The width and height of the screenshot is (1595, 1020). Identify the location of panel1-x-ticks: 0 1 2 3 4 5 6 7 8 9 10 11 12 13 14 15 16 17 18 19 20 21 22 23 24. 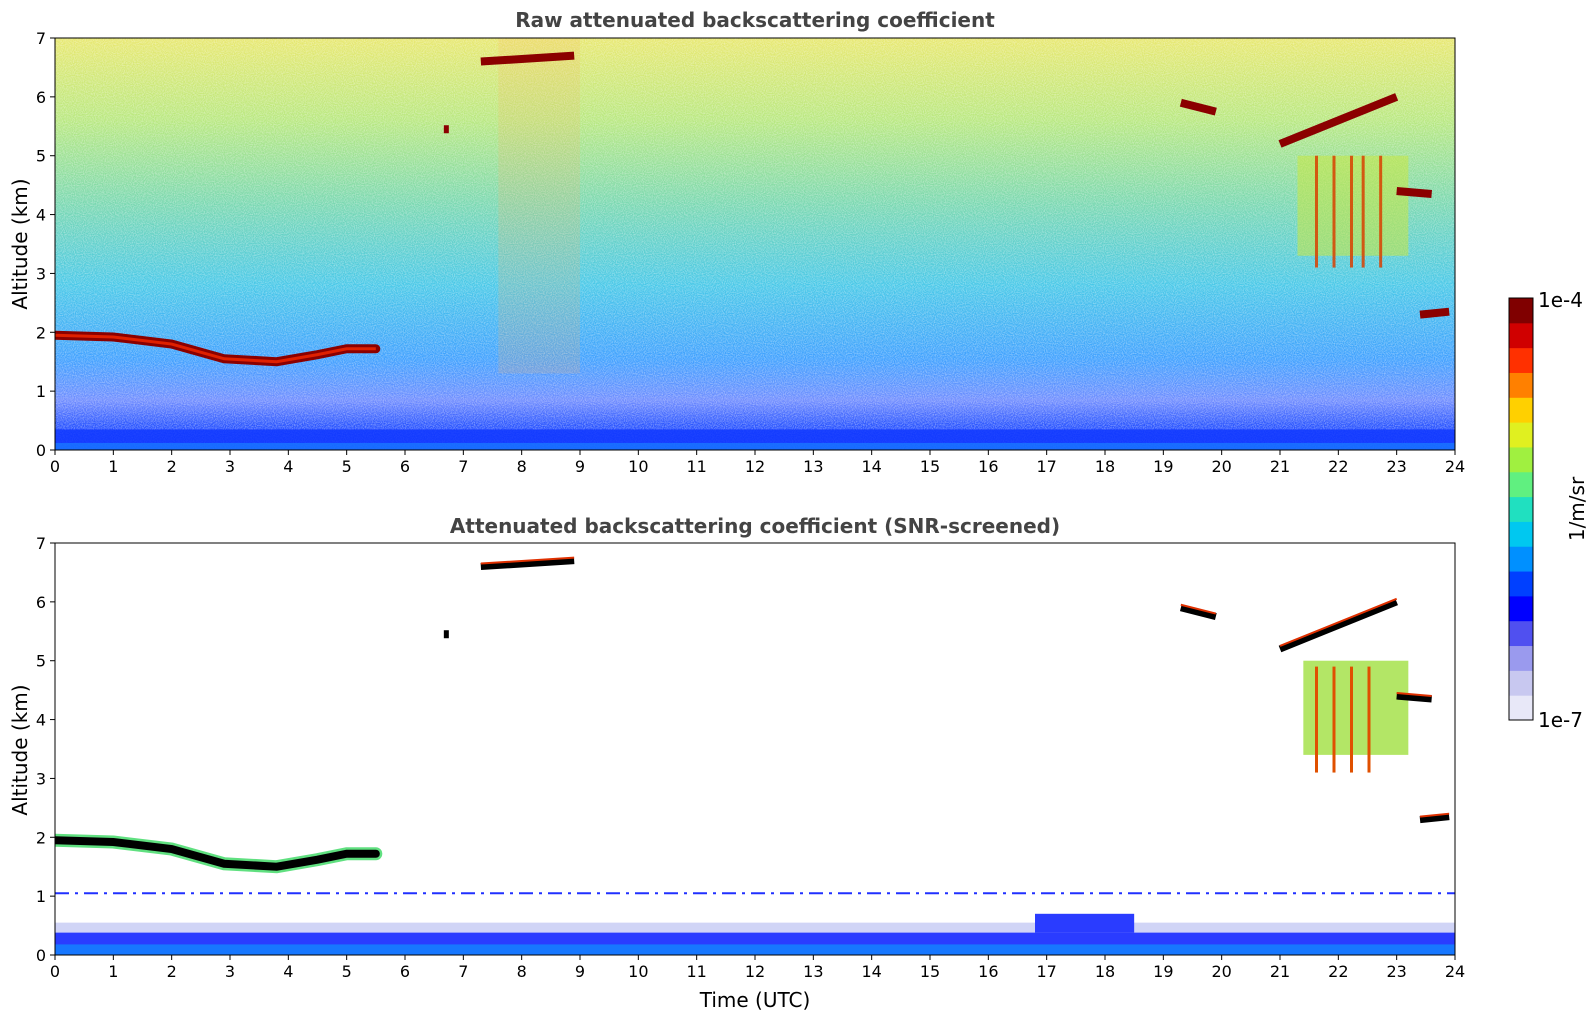
(757, 463).